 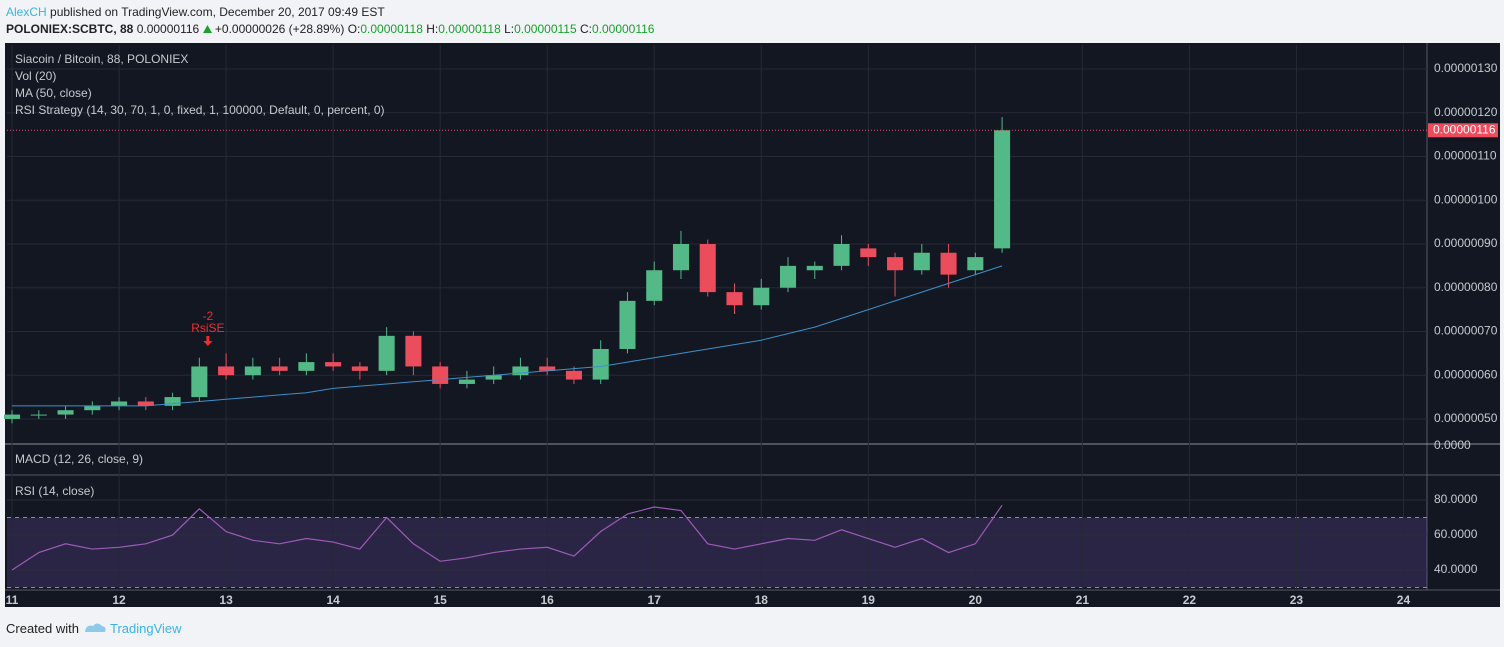 What do you see at coordinates (119, 600) in the screenshot?
I see `x-tick-label: 12` at bounding box center [119, 600].